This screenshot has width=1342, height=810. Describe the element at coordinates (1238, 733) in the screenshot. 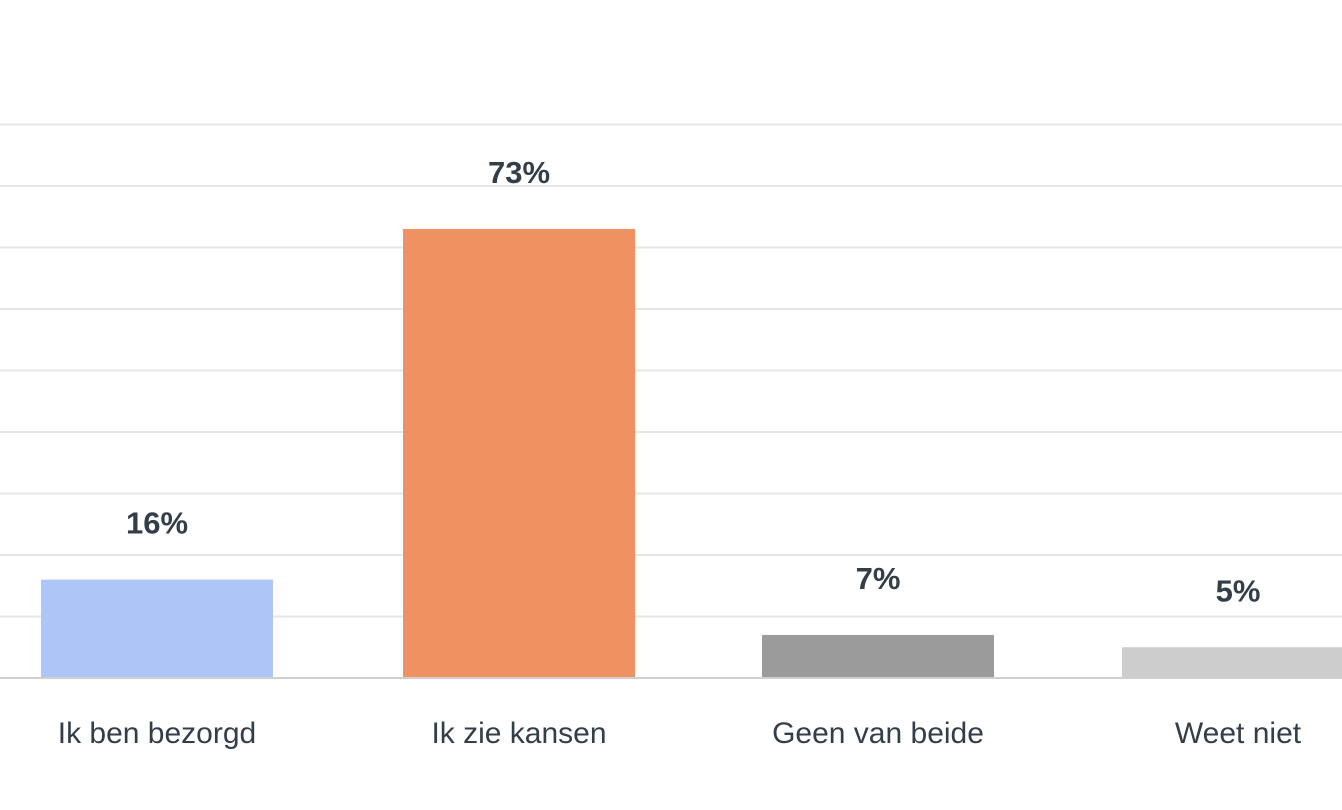

I see `category-label: Weet niet` at that location.